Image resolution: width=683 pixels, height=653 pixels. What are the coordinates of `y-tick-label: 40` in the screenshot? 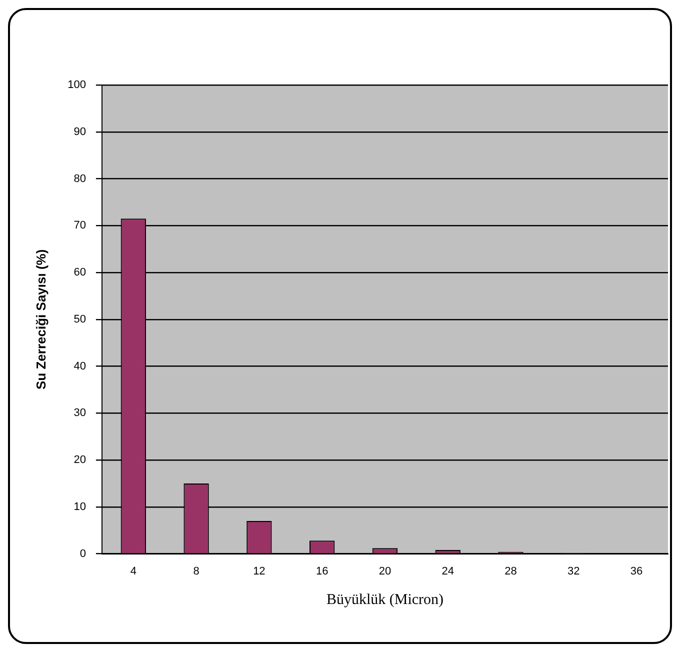 It's located at (80, 366).